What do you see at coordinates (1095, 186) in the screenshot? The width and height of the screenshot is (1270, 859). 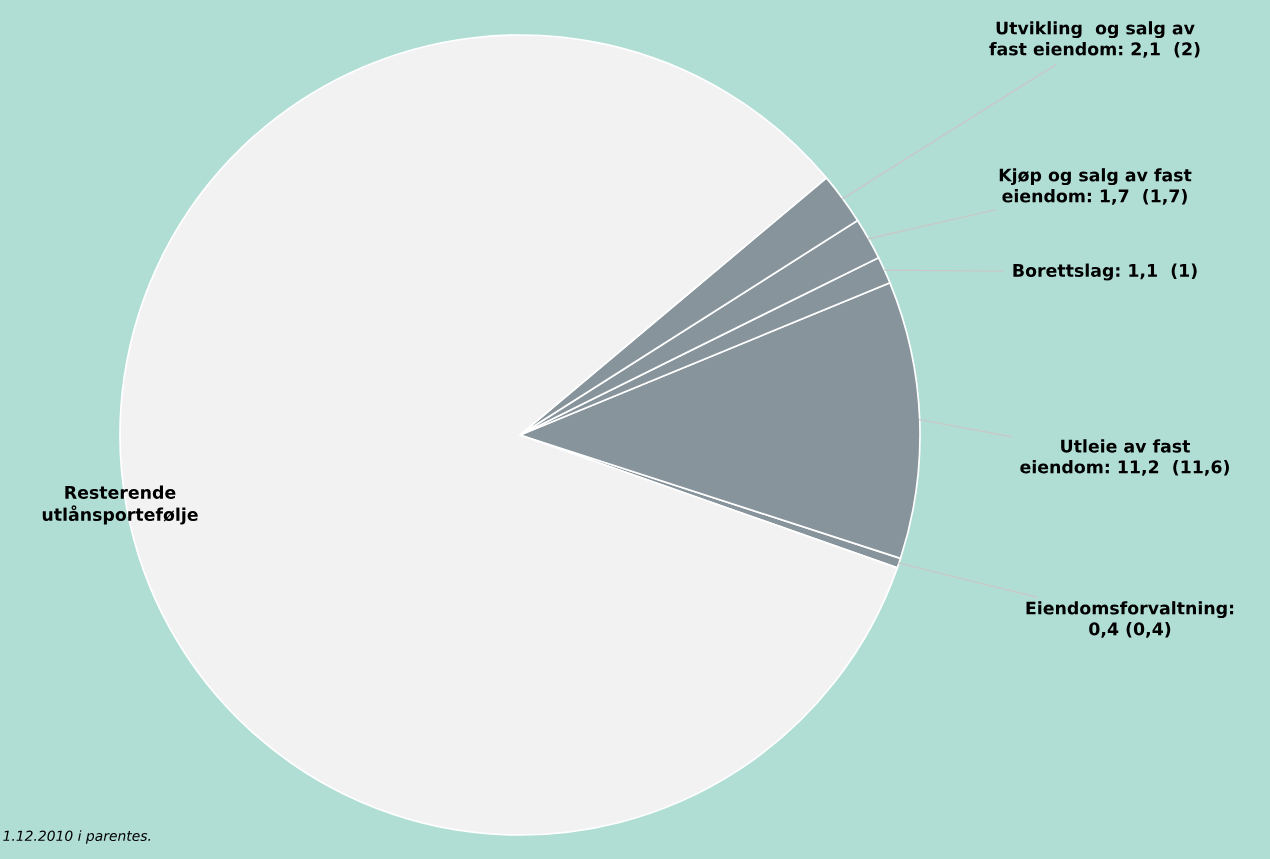 I see `slice-label: Kjøp og salg av fast eiendom: 1,7 (1,7)` at bounding box center [1095, 186].